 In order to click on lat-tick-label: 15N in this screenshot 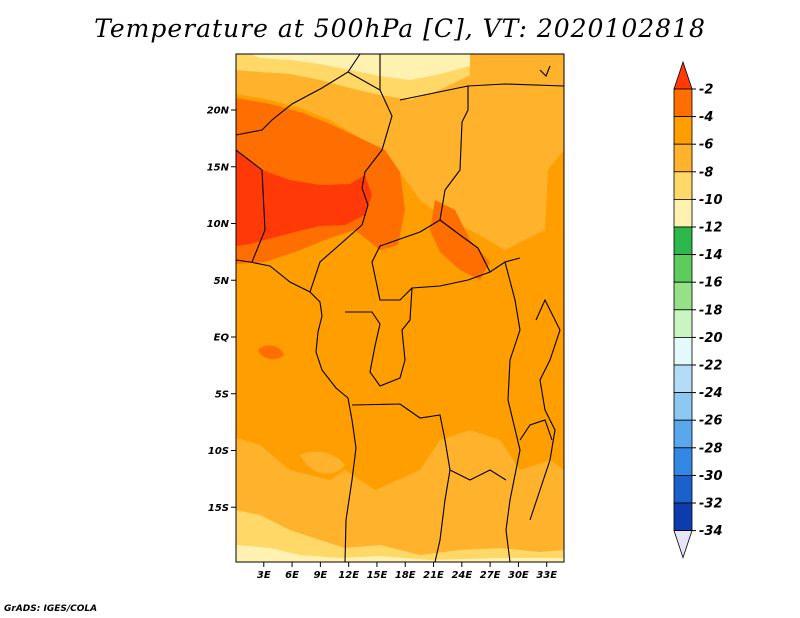, I will do `click(218, 167)`.